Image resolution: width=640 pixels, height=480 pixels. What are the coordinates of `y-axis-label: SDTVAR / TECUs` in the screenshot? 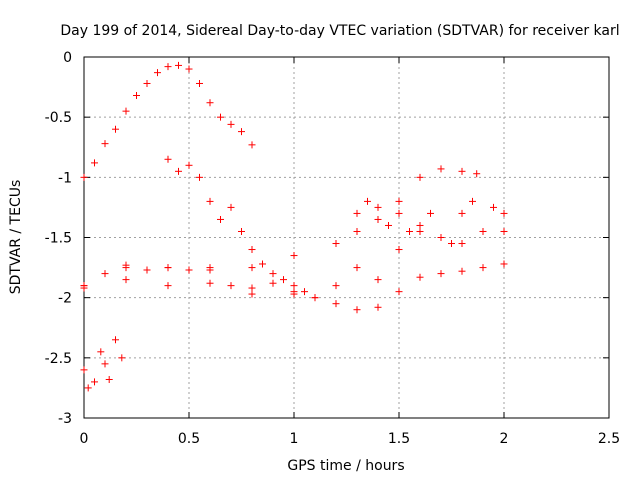 It's located at (16, 237).